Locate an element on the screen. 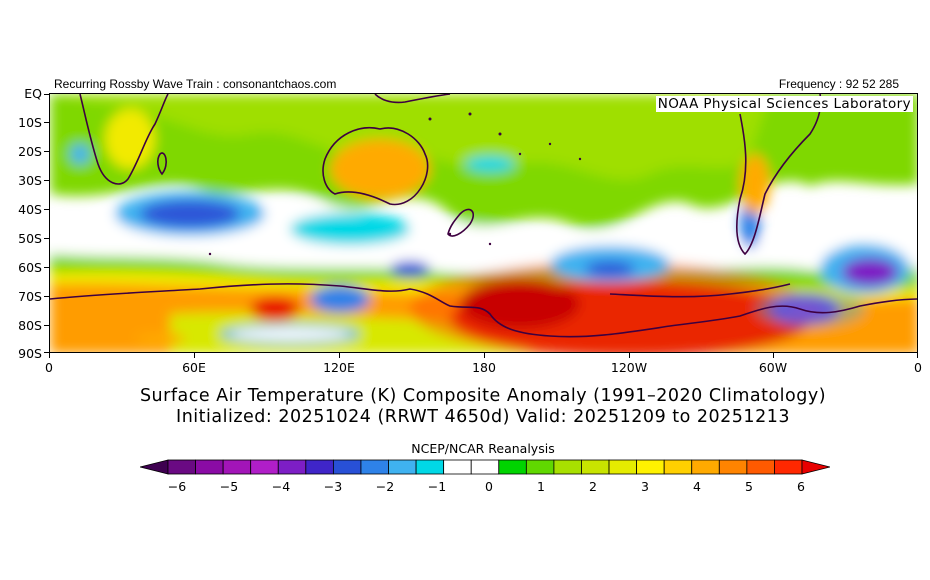 This screenshot has height=580, width=930. lat-label: 70S is located at coordinates (30, 296).